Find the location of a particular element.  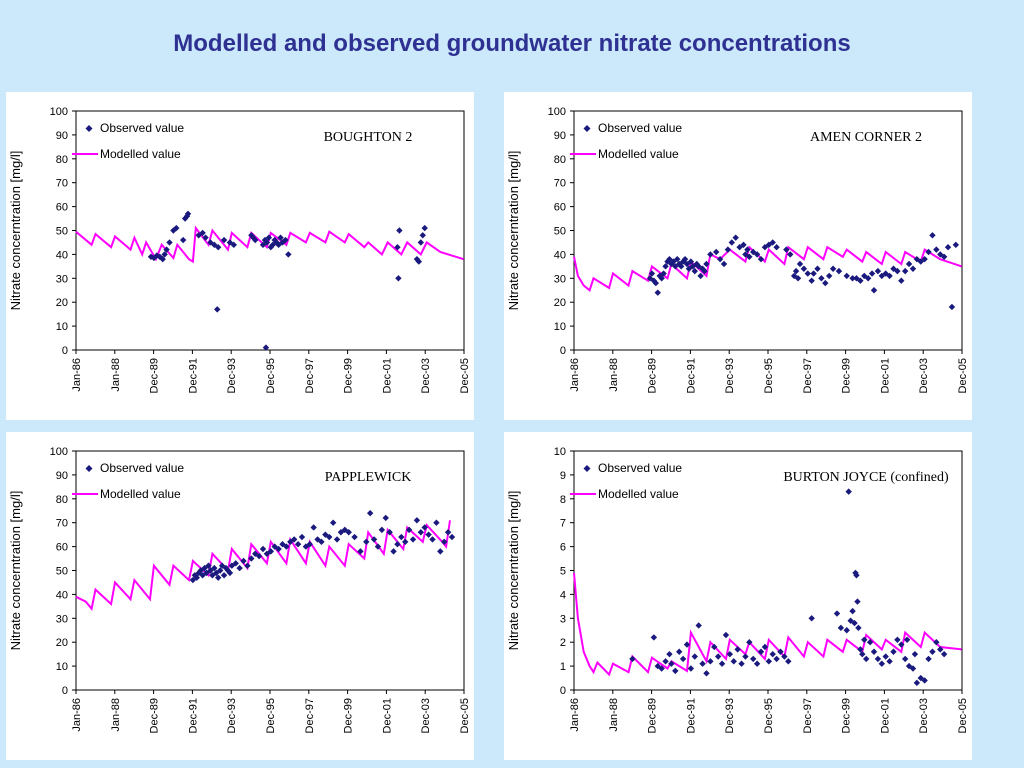

x-tick-label: Dec-03 is located at coordinates (426, 715).